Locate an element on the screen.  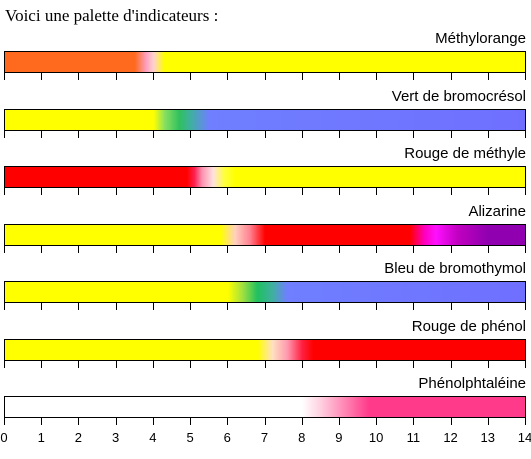
ph-tick-label: 3 is located at coordinates (116, 437).